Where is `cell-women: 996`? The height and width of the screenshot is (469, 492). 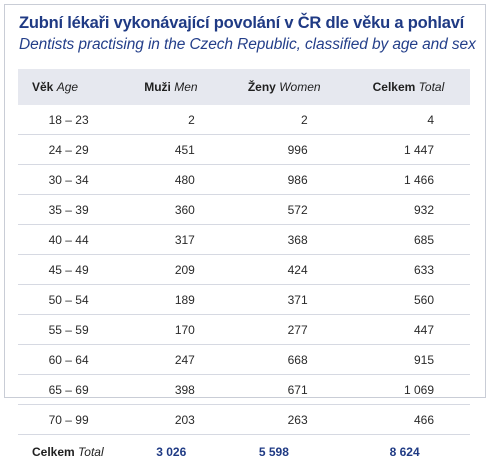
cell-women: 996 is located at coordinates (291, 150).